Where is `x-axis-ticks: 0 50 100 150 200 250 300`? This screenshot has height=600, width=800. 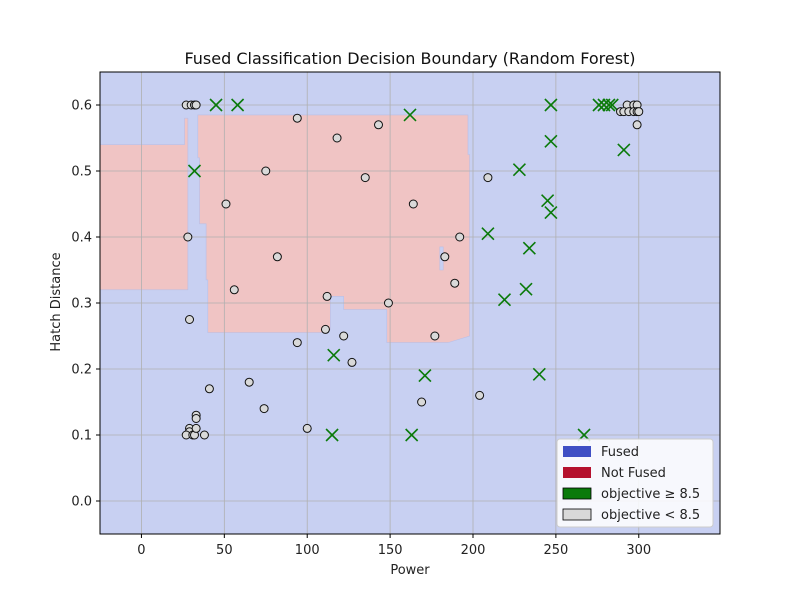 x-axis-ticks: 0 50 100 150 200 250 300 is located at coordinates (394, 546).